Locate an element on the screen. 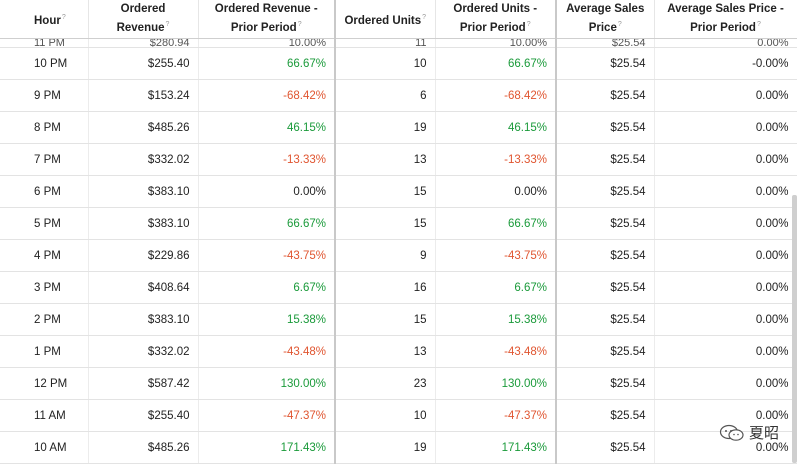 The height and width of the screenshot is (464, 797). cell-units-change: 130.00% is located at coordinates (496, 383).